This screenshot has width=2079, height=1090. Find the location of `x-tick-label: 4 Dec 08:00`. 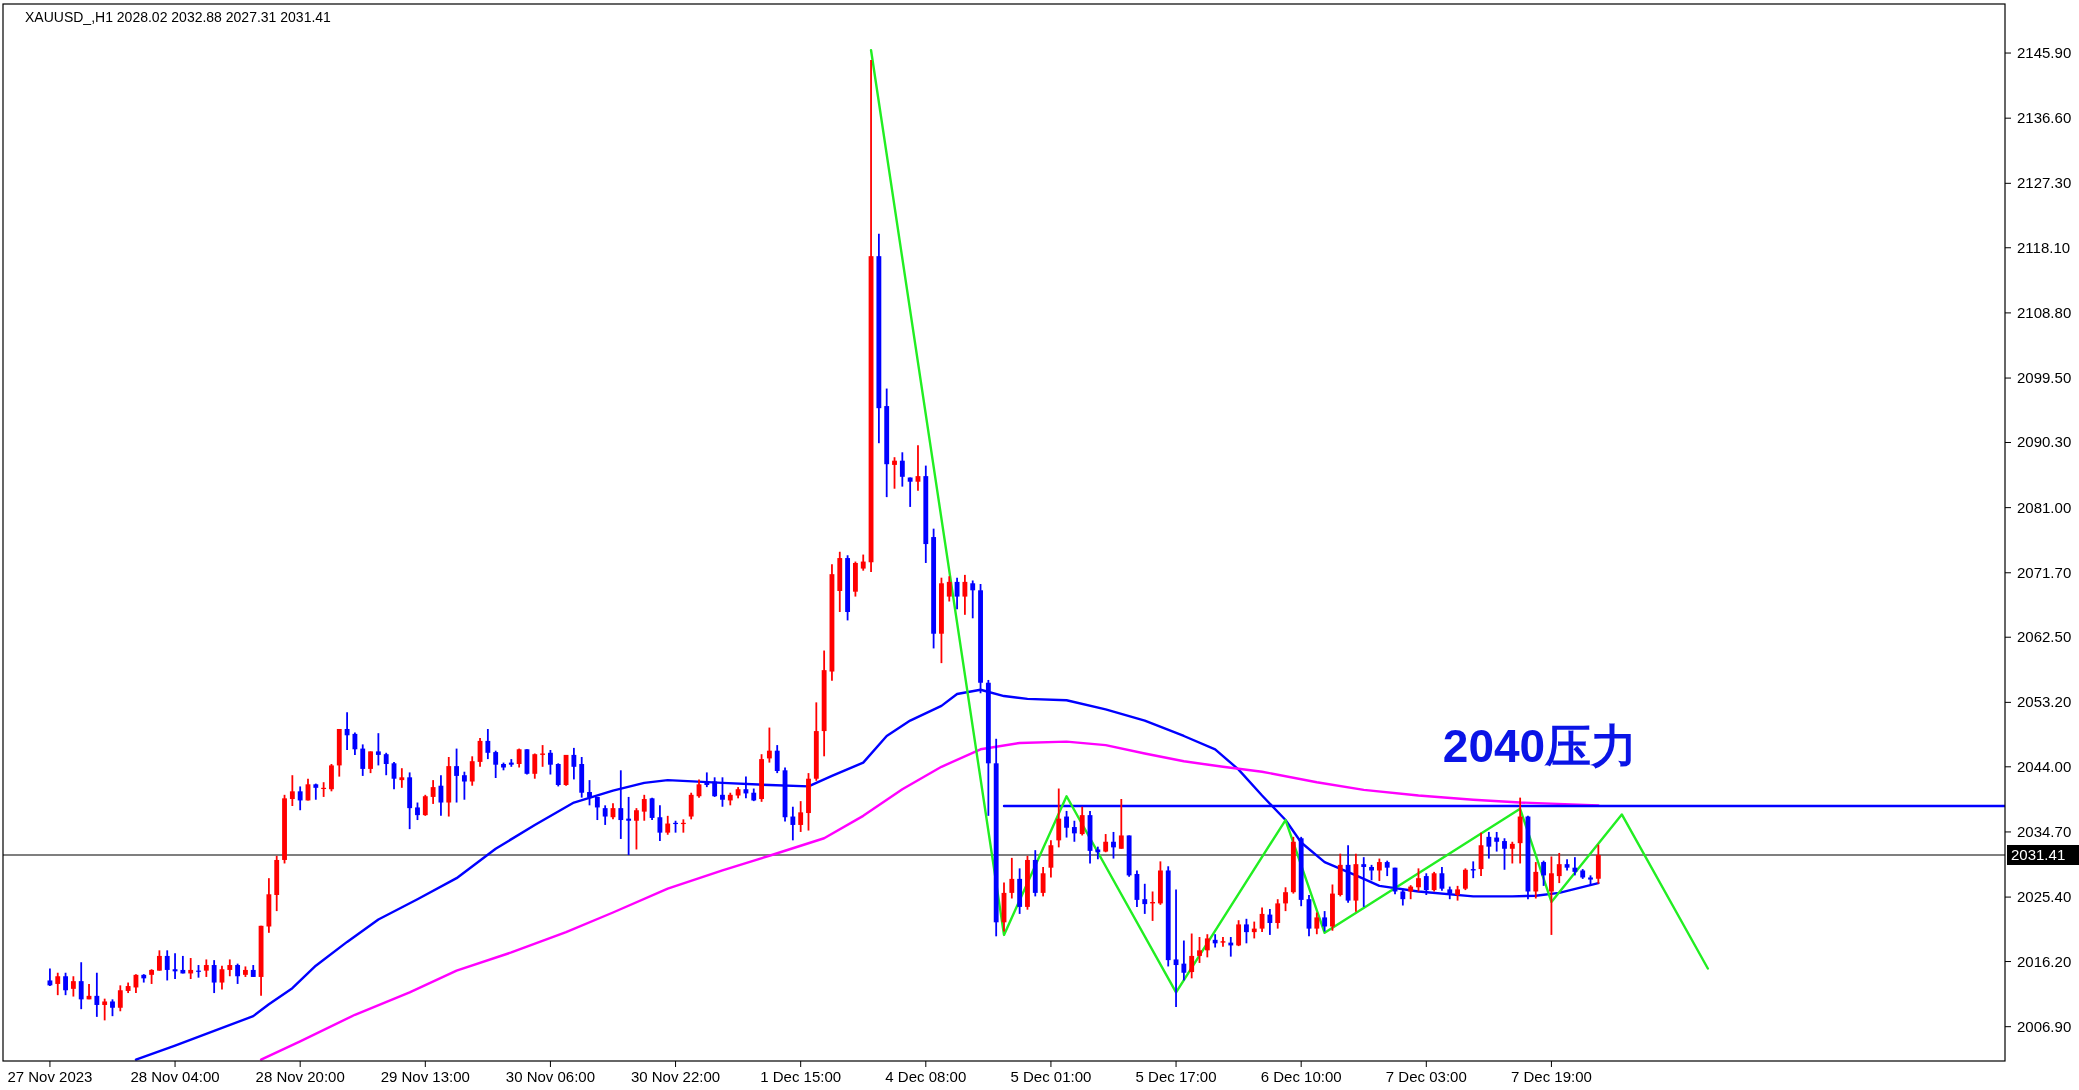

x-tick-label: 4 Dec 08:00 is located at coordinates (926, 1076).